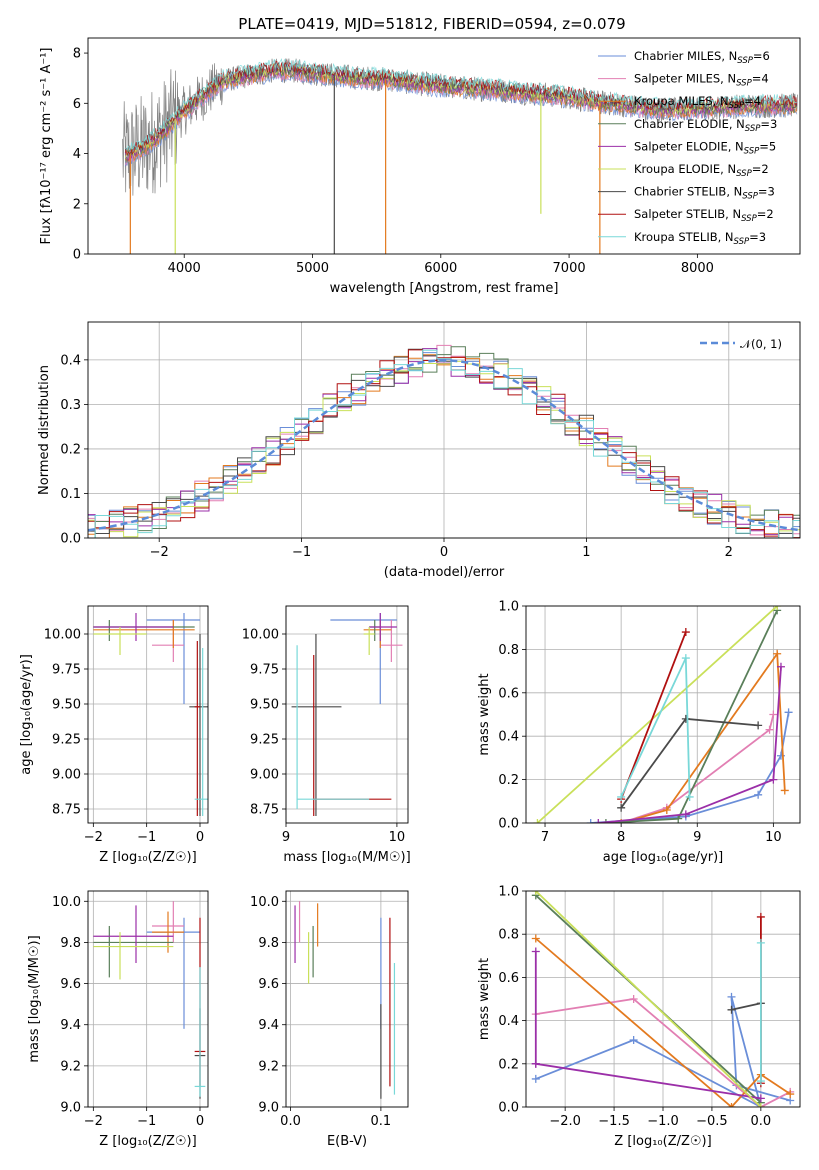  I want to click on y-tick-label: 0.0, so click(508, 1108).